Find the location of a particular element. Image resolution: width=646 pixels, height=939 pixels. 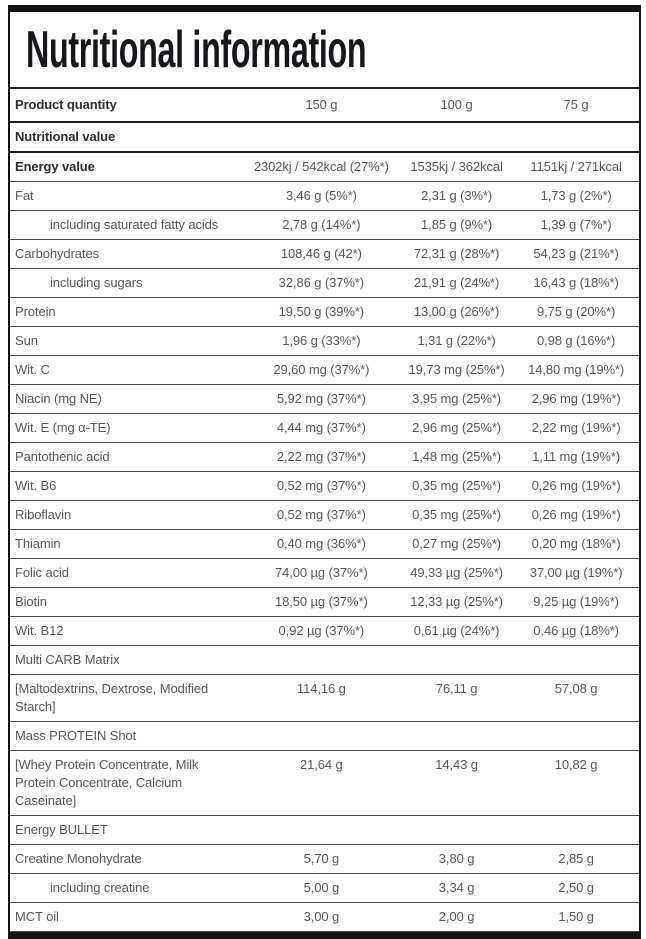

row-value: 76,11 g is located at coordinates (456, 688).